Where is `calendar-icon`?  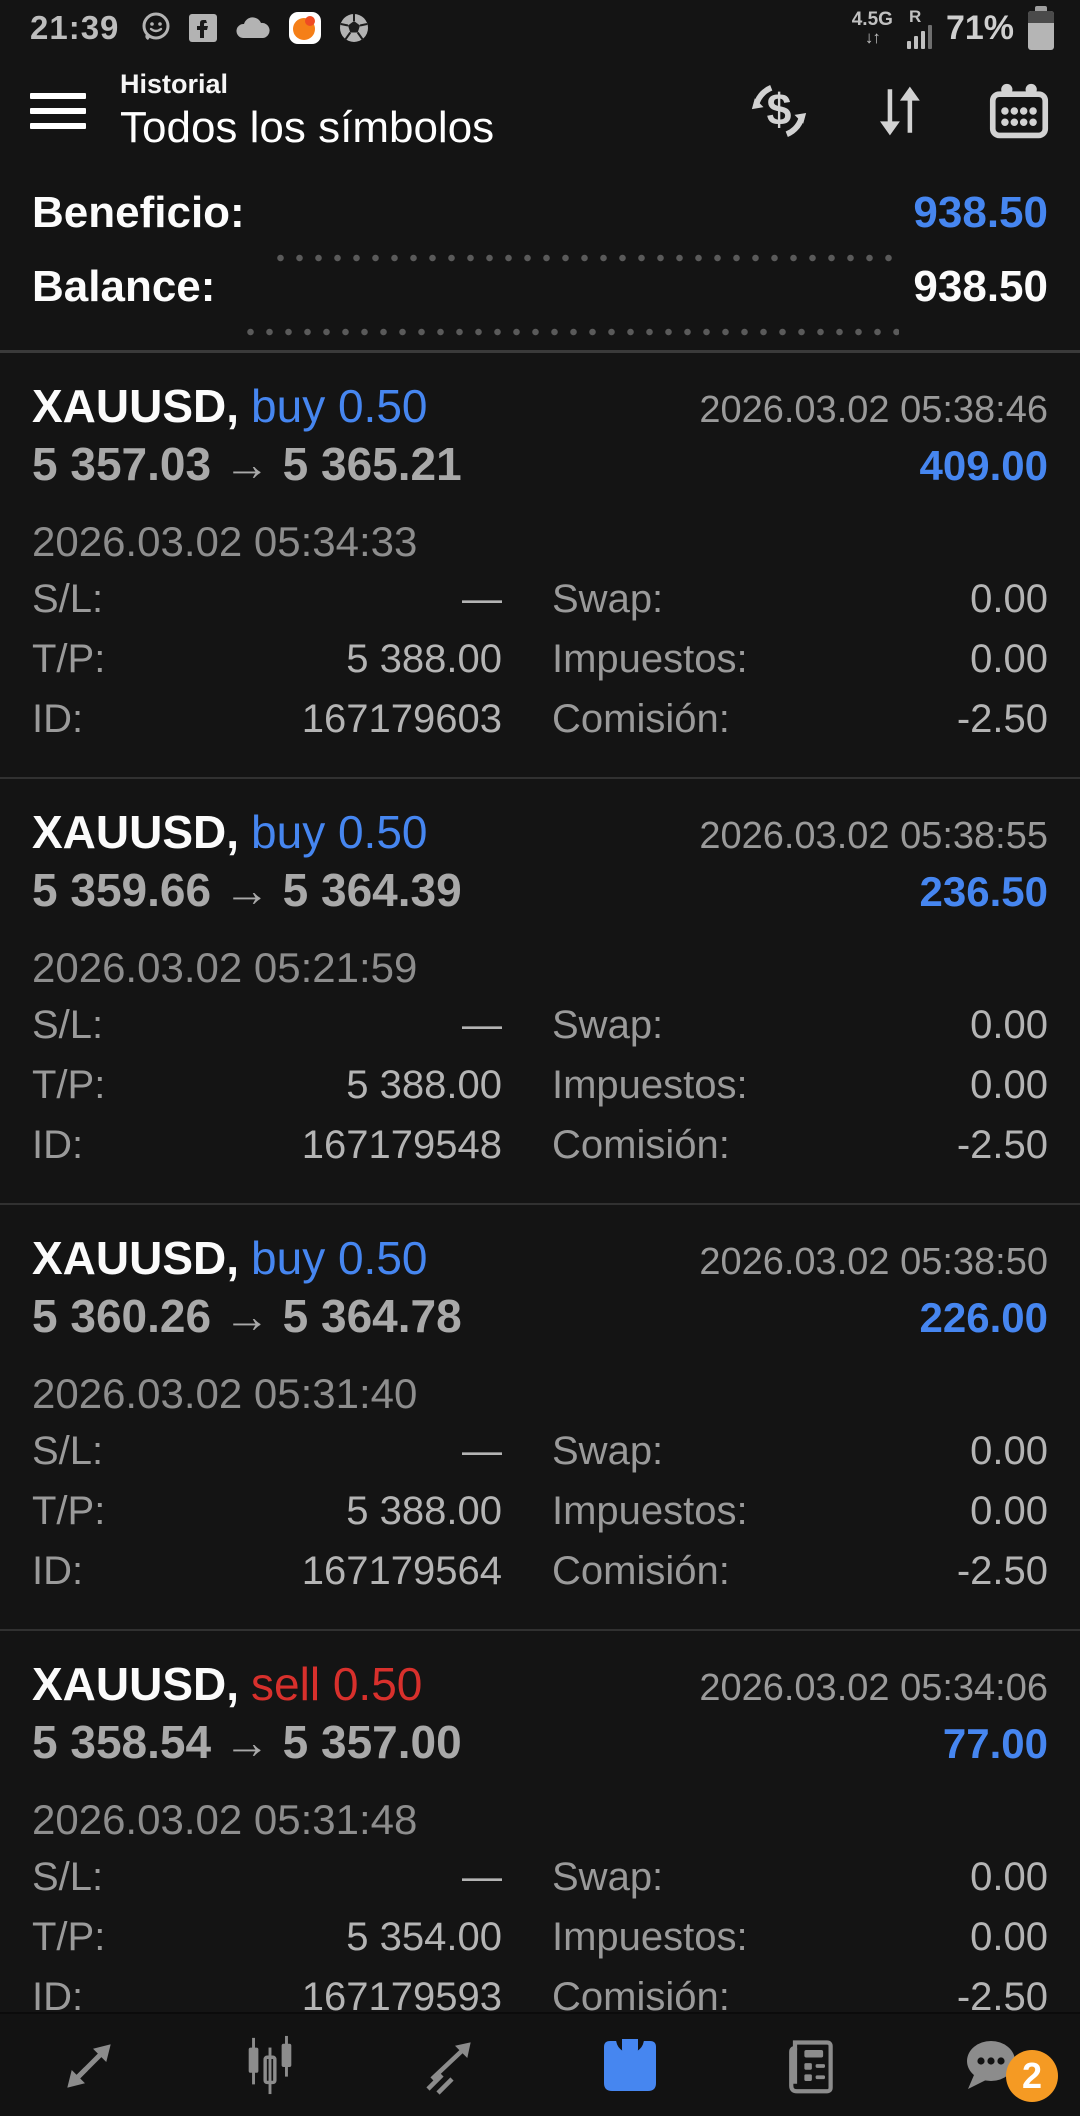 calendar-icon is located at coordinates (1019, 111).